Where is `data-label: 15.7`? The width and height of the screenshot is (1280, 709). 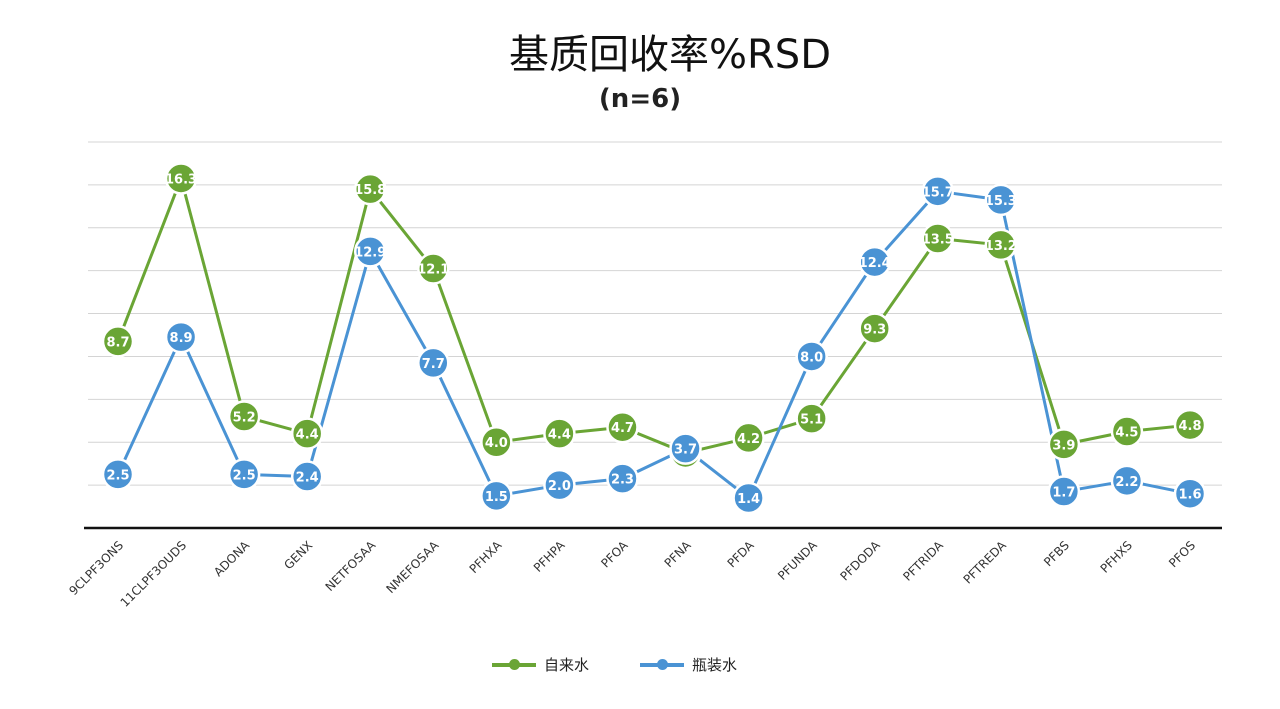
data-label: 15.7 is located at coordinates (938, 192).